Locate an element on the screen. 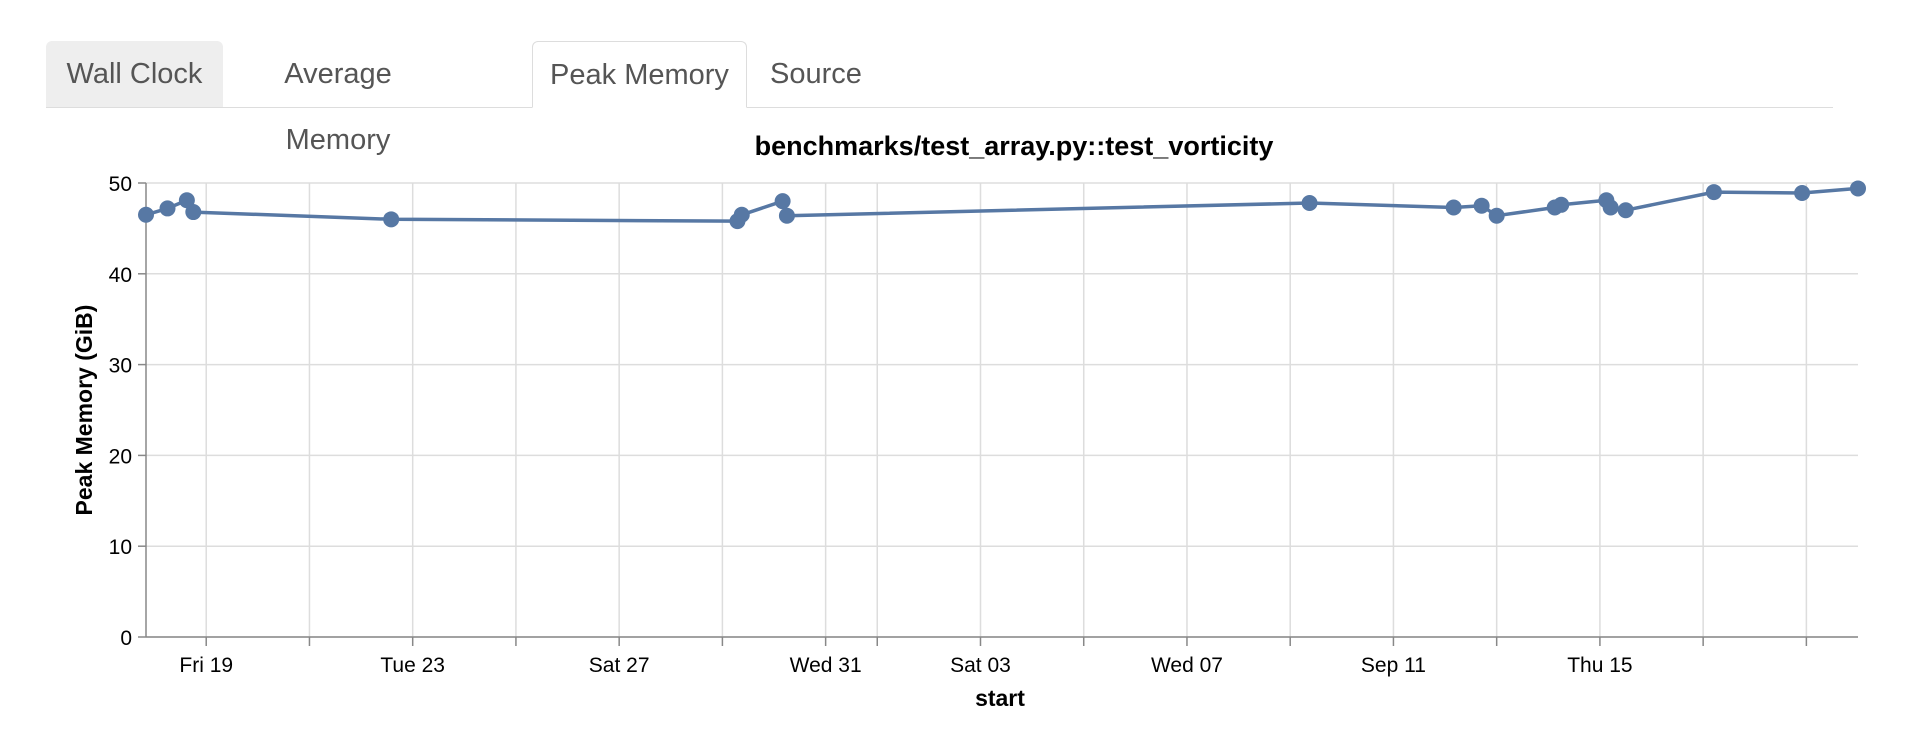  y-tick-label: 30 is located at coordinates (120, 366).